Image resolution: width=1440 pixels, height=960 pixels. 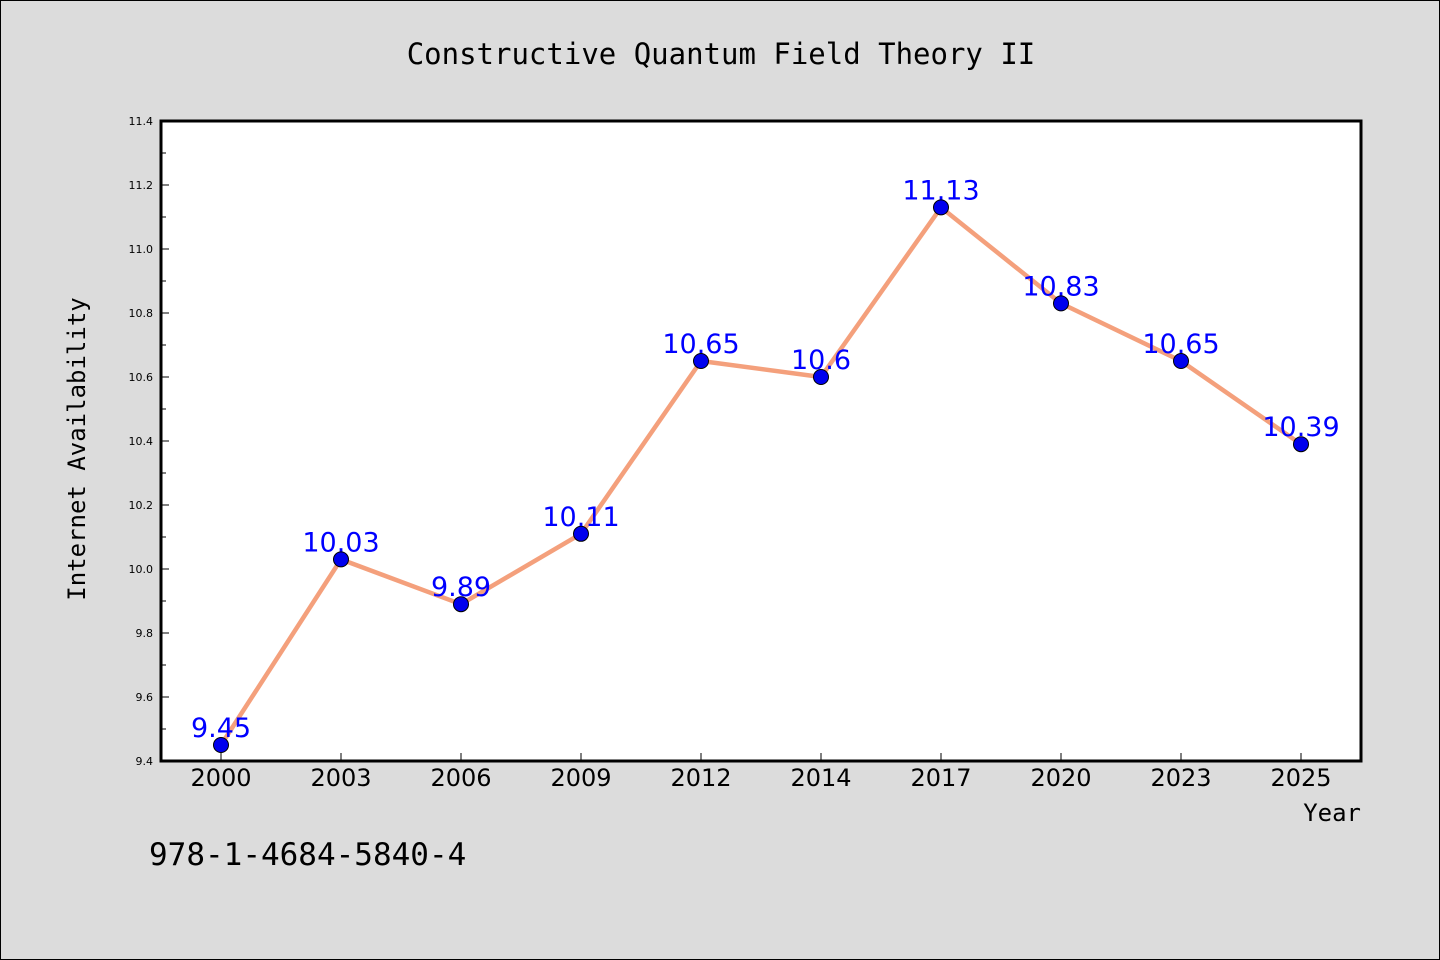 I want to click on x-tick-label: 2009, so click(x=580, y=778).